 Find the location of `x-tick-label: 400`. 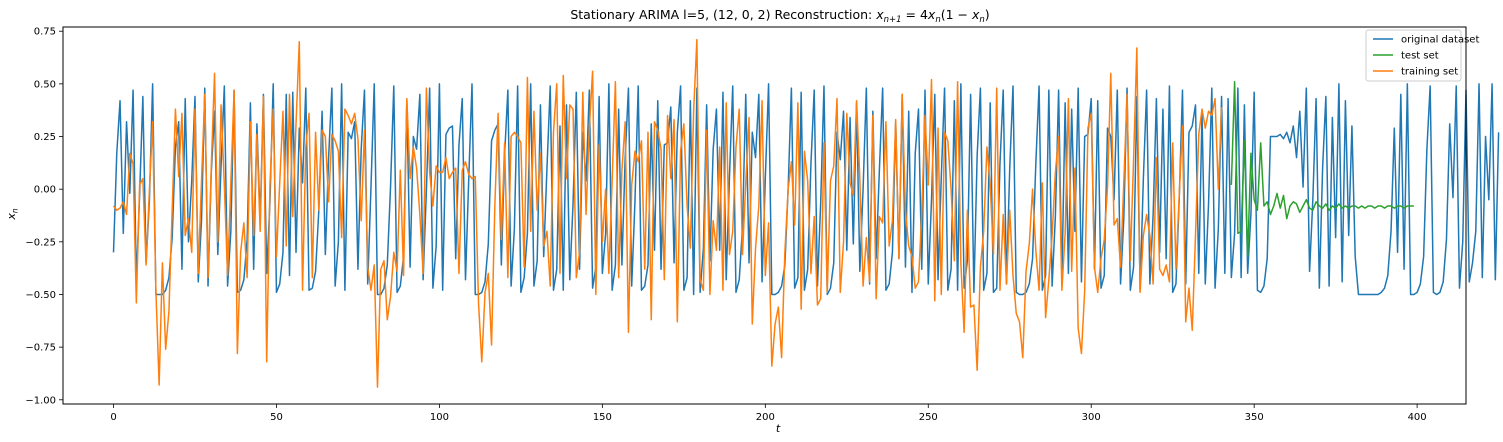

x-tick-label: 400 is located at coordinates (1417, 417).